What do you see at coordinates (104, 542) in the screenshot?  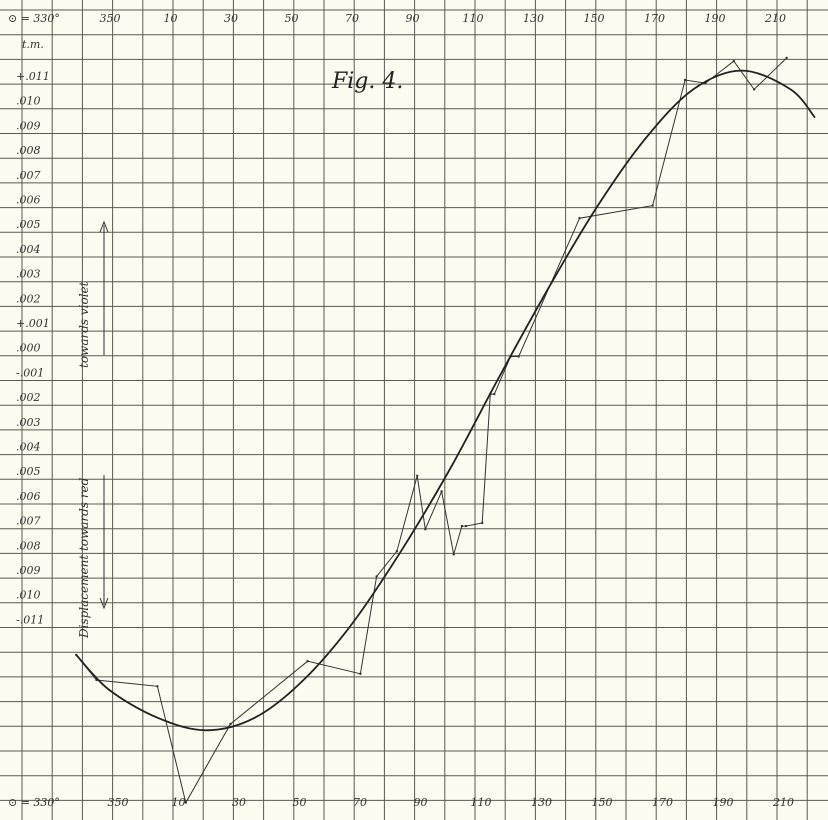 I see `red-arrow` at bounding box center [104, 542].